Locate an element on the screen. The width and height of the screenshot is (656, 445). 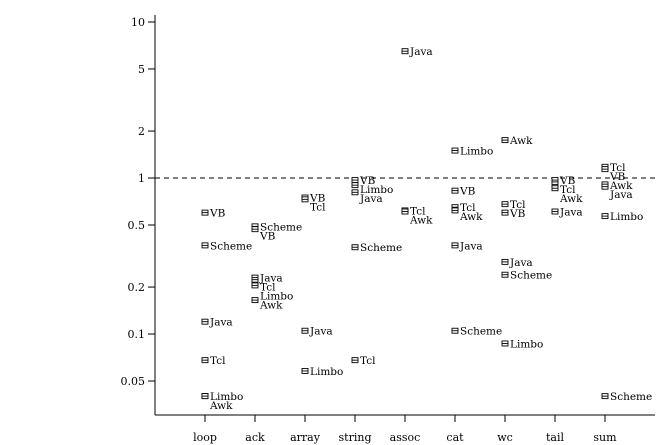
y-tick-label: 0.05 is located at coordinates (133, 381).